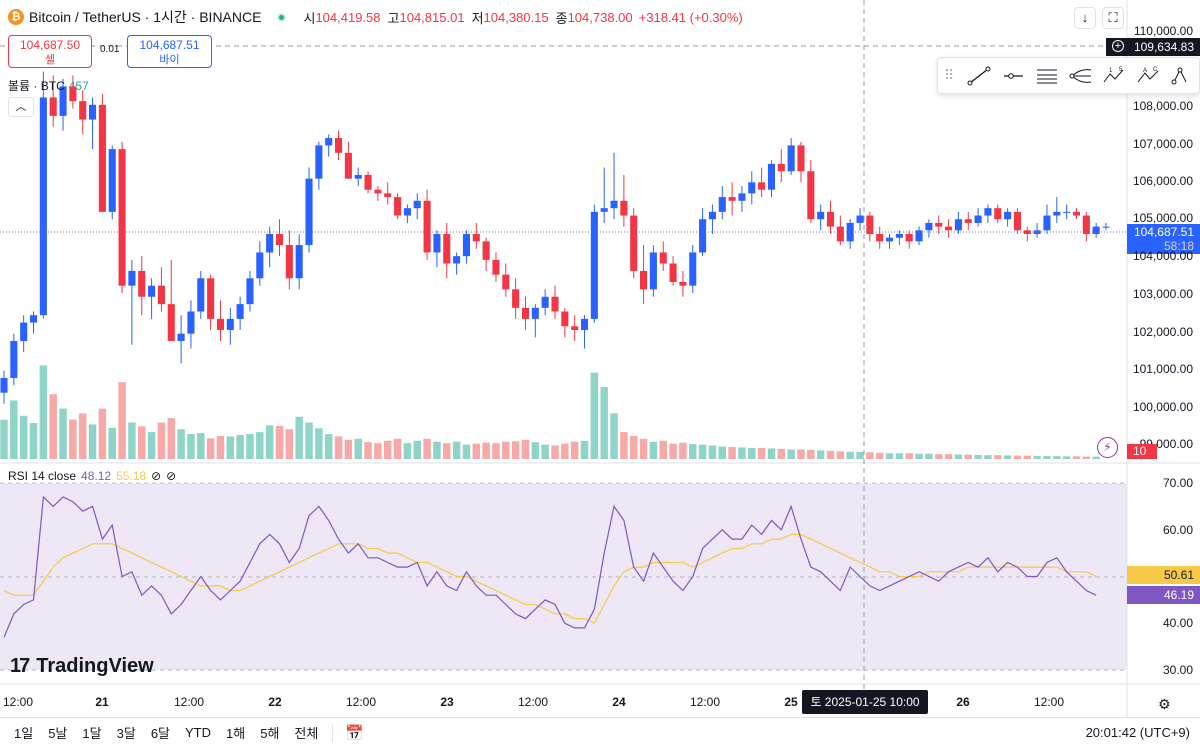 Image resolution: width=1200 pixels, height=747 pixels. What do you see at coordinates (1047, 76) in the screenshot?
I see `parallel-channel-icon` at bounding box center [1047, 76].